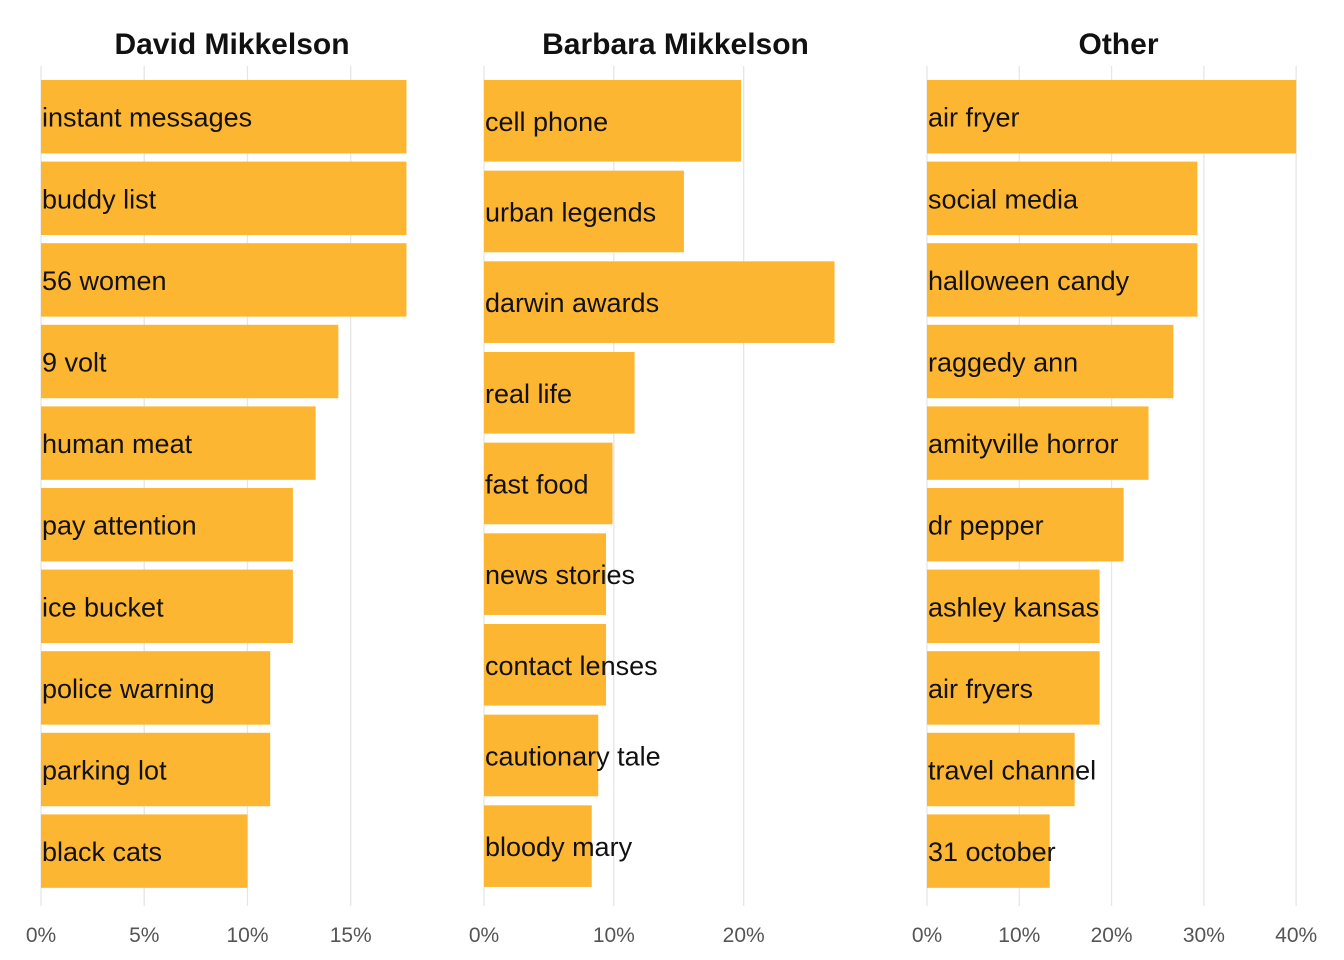 Image resolution: width=1344 pixels, height=960 pixels. What do you see at coordinates (104, 771) in the screenshot?
I see `bar-label: parking lot` at bounding box center [104, 771].